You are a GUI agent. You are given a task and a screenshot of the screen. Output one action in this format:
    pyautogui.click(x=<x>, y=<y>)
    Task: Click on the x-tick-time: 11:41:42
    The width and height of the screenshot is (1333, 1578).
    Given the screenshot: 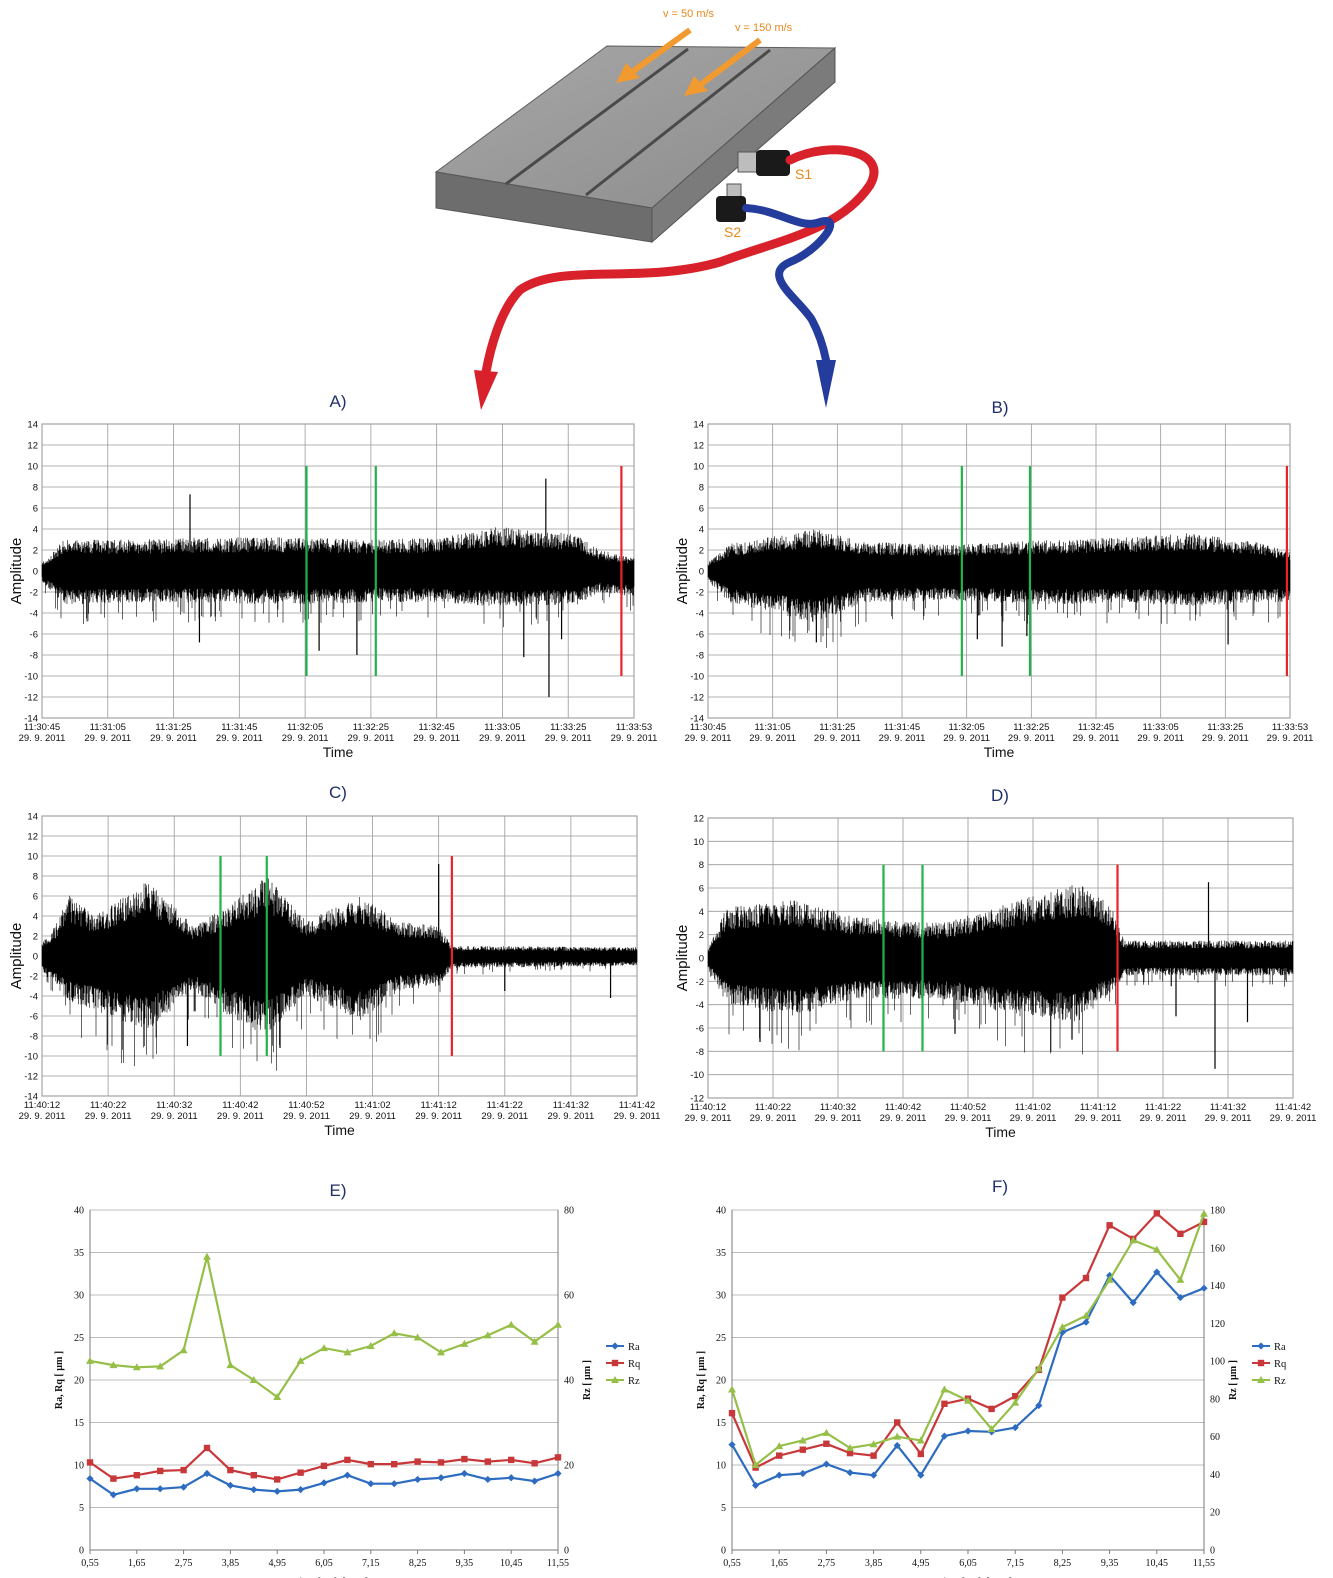 What is the action you would take?
    pyautogui.click(x=1293, y=1107)
    